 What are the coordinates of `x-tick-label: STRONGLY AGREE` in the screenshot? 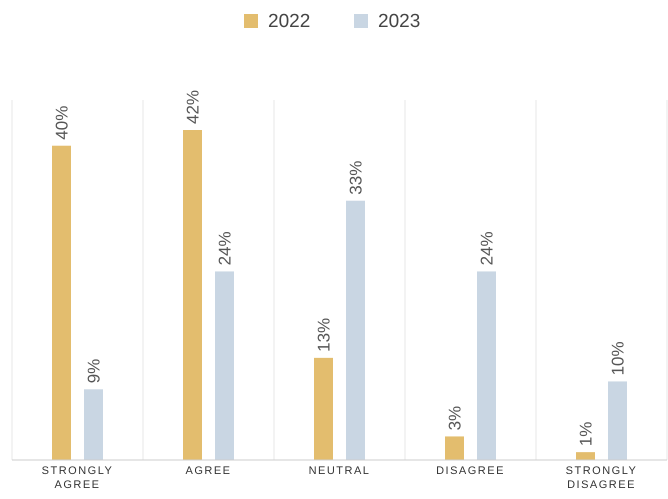 It's located at (78, 478).